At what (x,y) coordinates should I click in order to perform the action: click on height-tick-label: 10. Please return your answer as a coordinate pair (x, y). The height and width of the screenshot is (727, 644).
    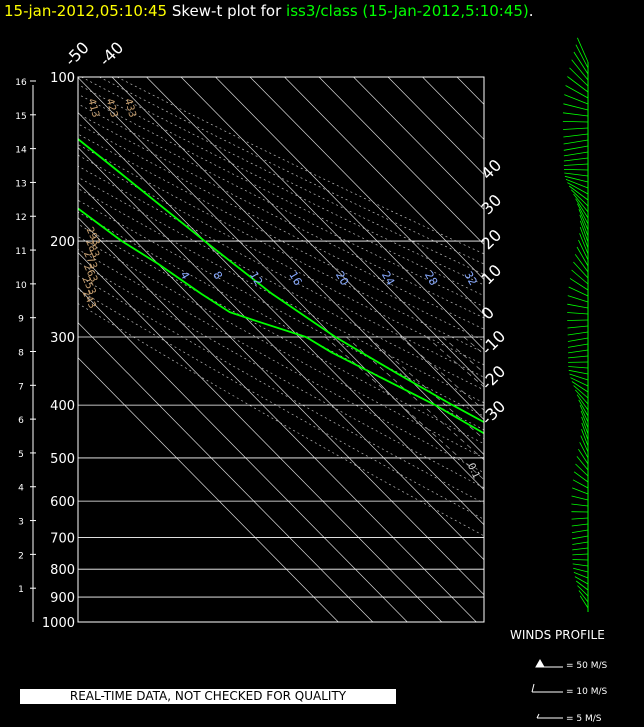
    Looking at the image, I should click on (21, 286).